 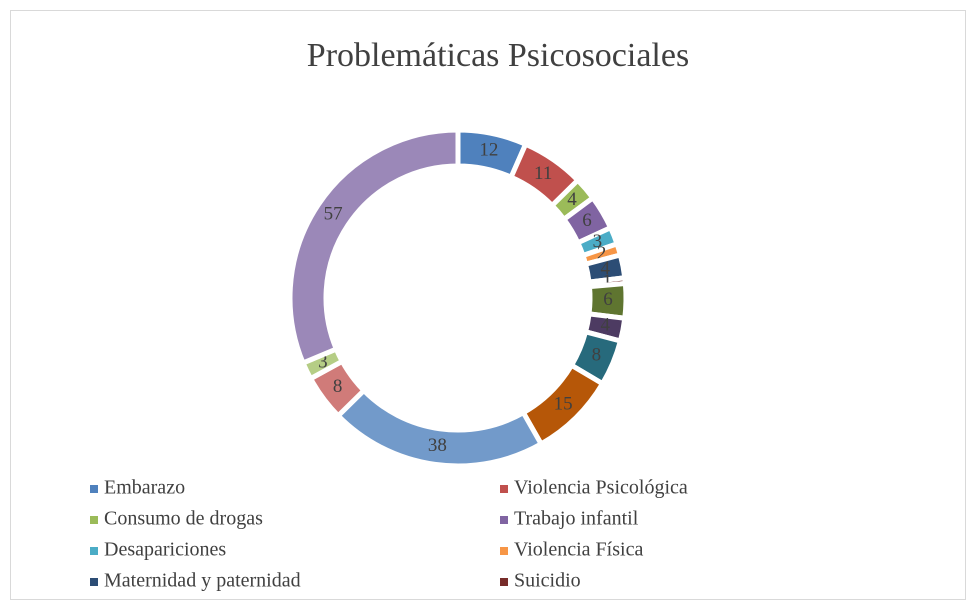 What do you see at coordinates (601, 488) in the screenshot?
I see `legend-label: Violencia Psicológica` at bounding box center [601, 488].